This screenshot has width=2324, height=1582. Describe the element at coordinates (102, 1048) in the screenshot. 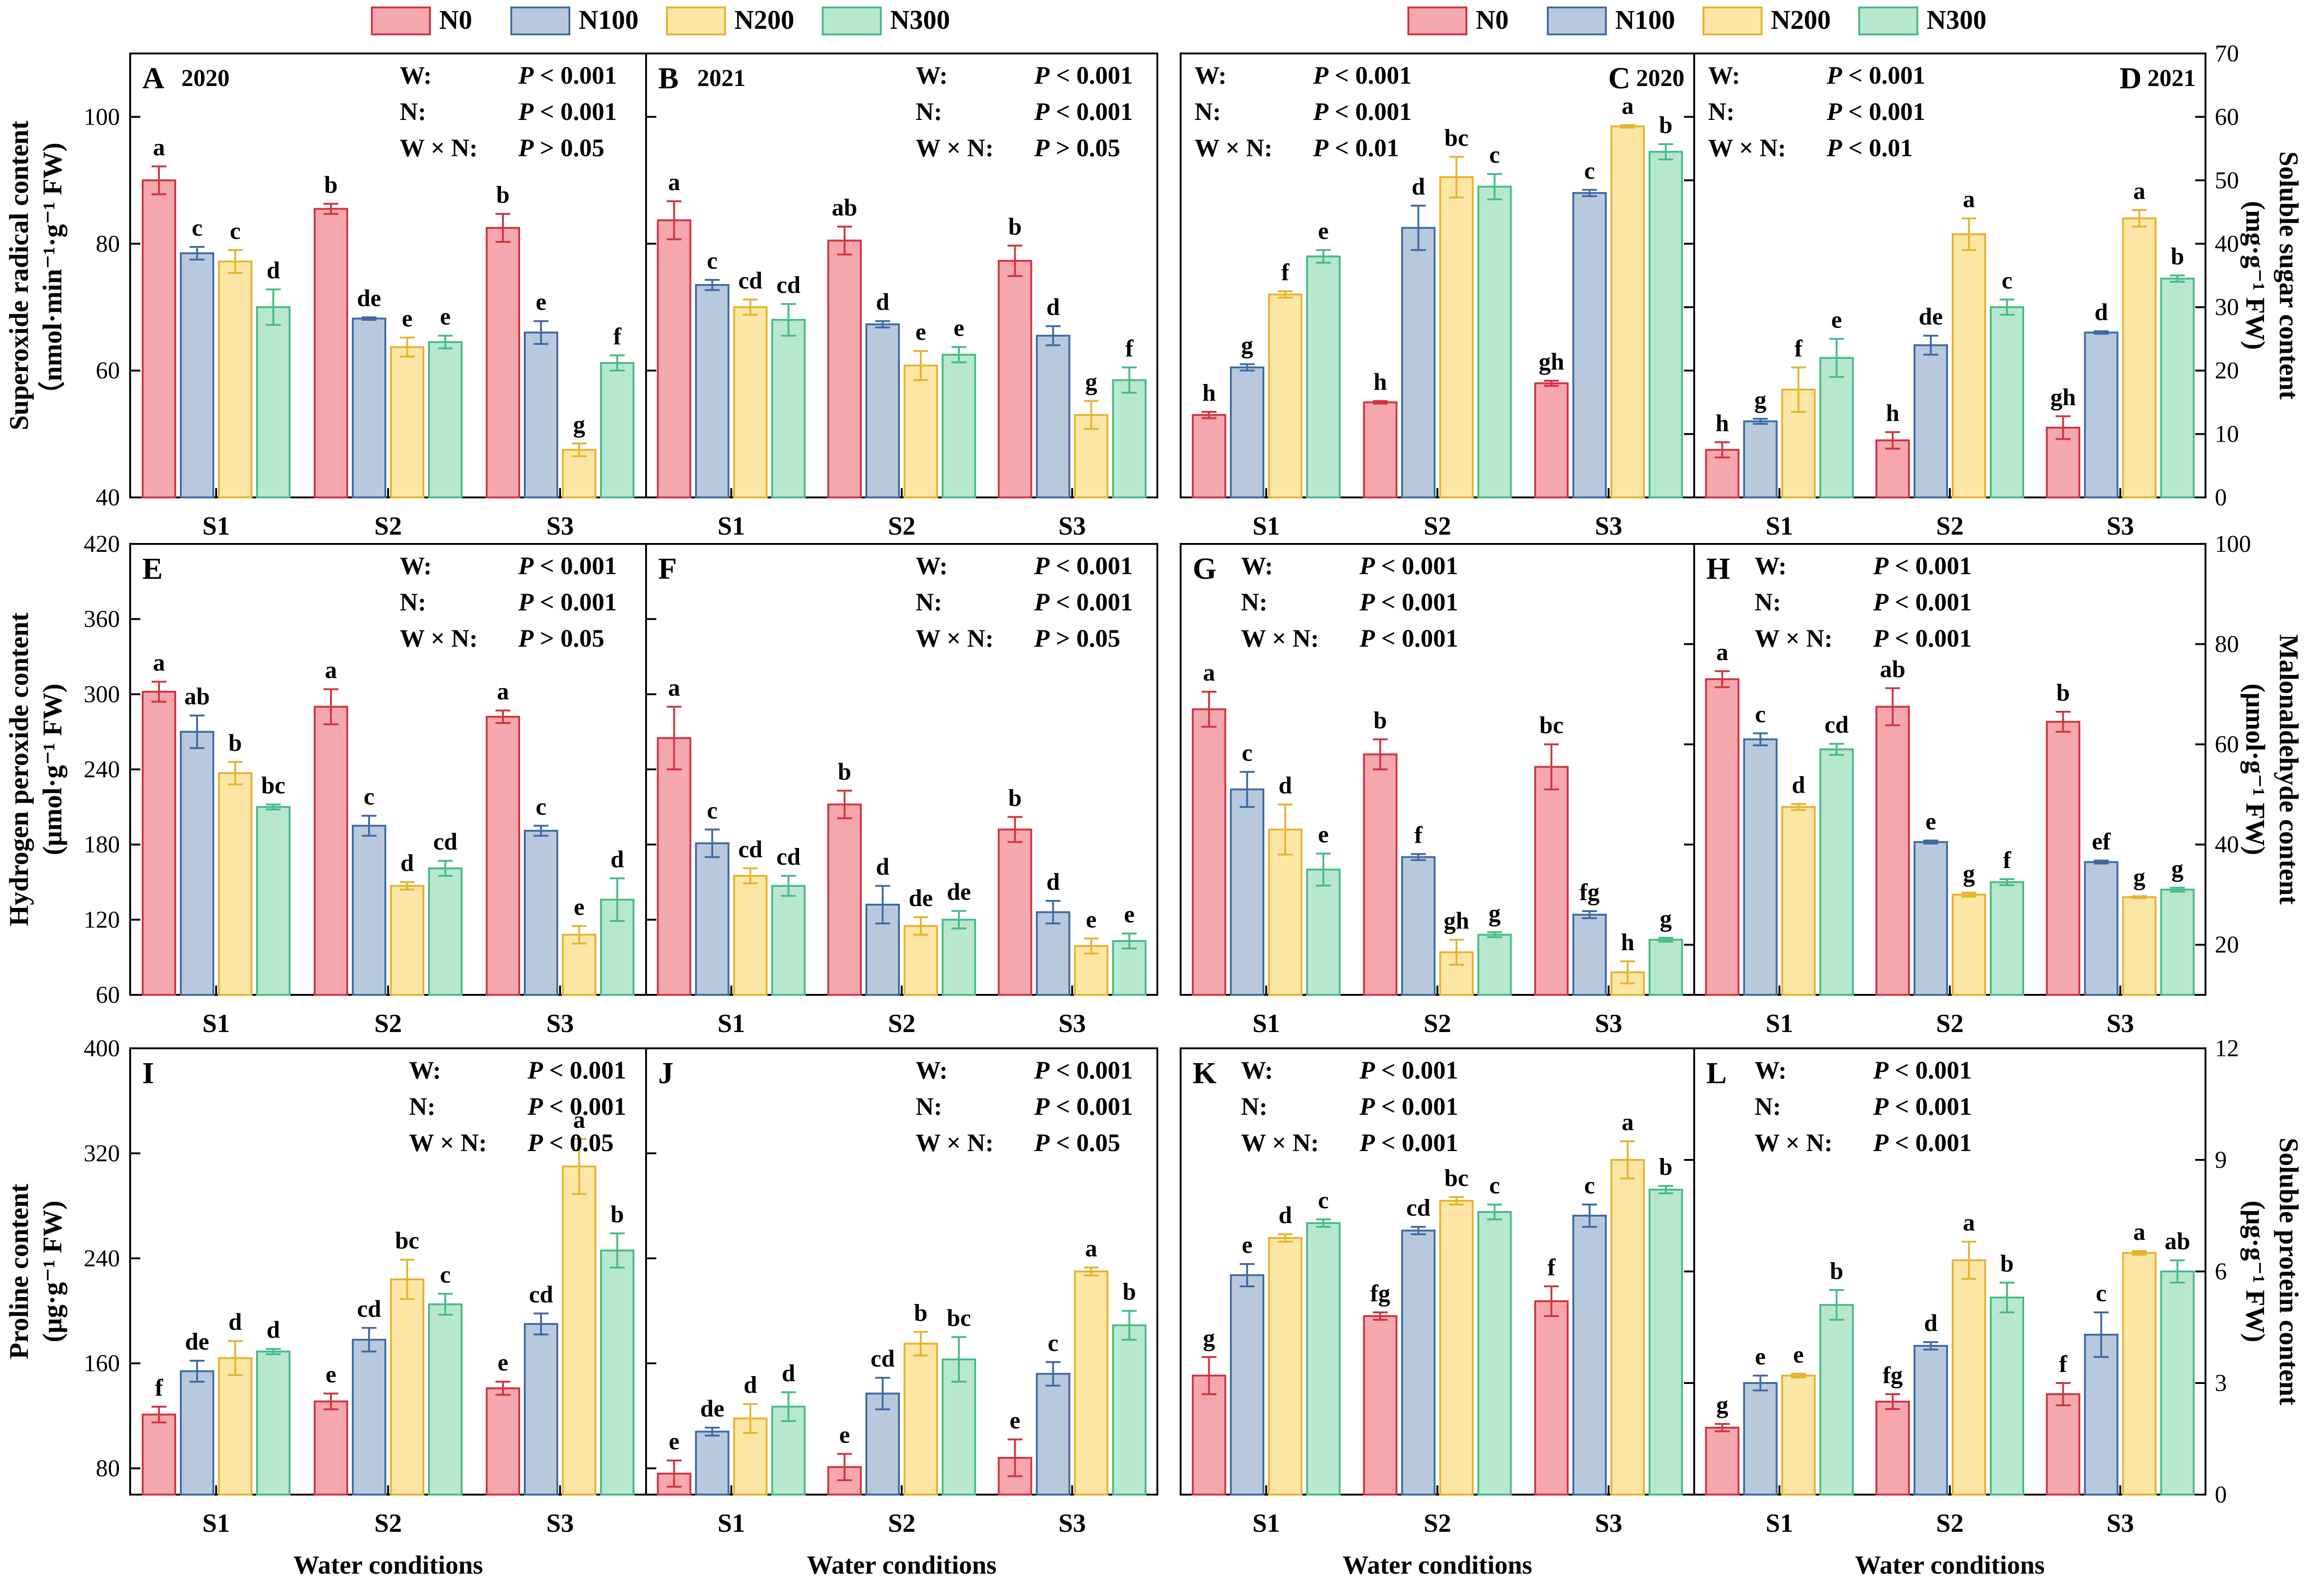

I see `y-tick-label: 400` at that location.